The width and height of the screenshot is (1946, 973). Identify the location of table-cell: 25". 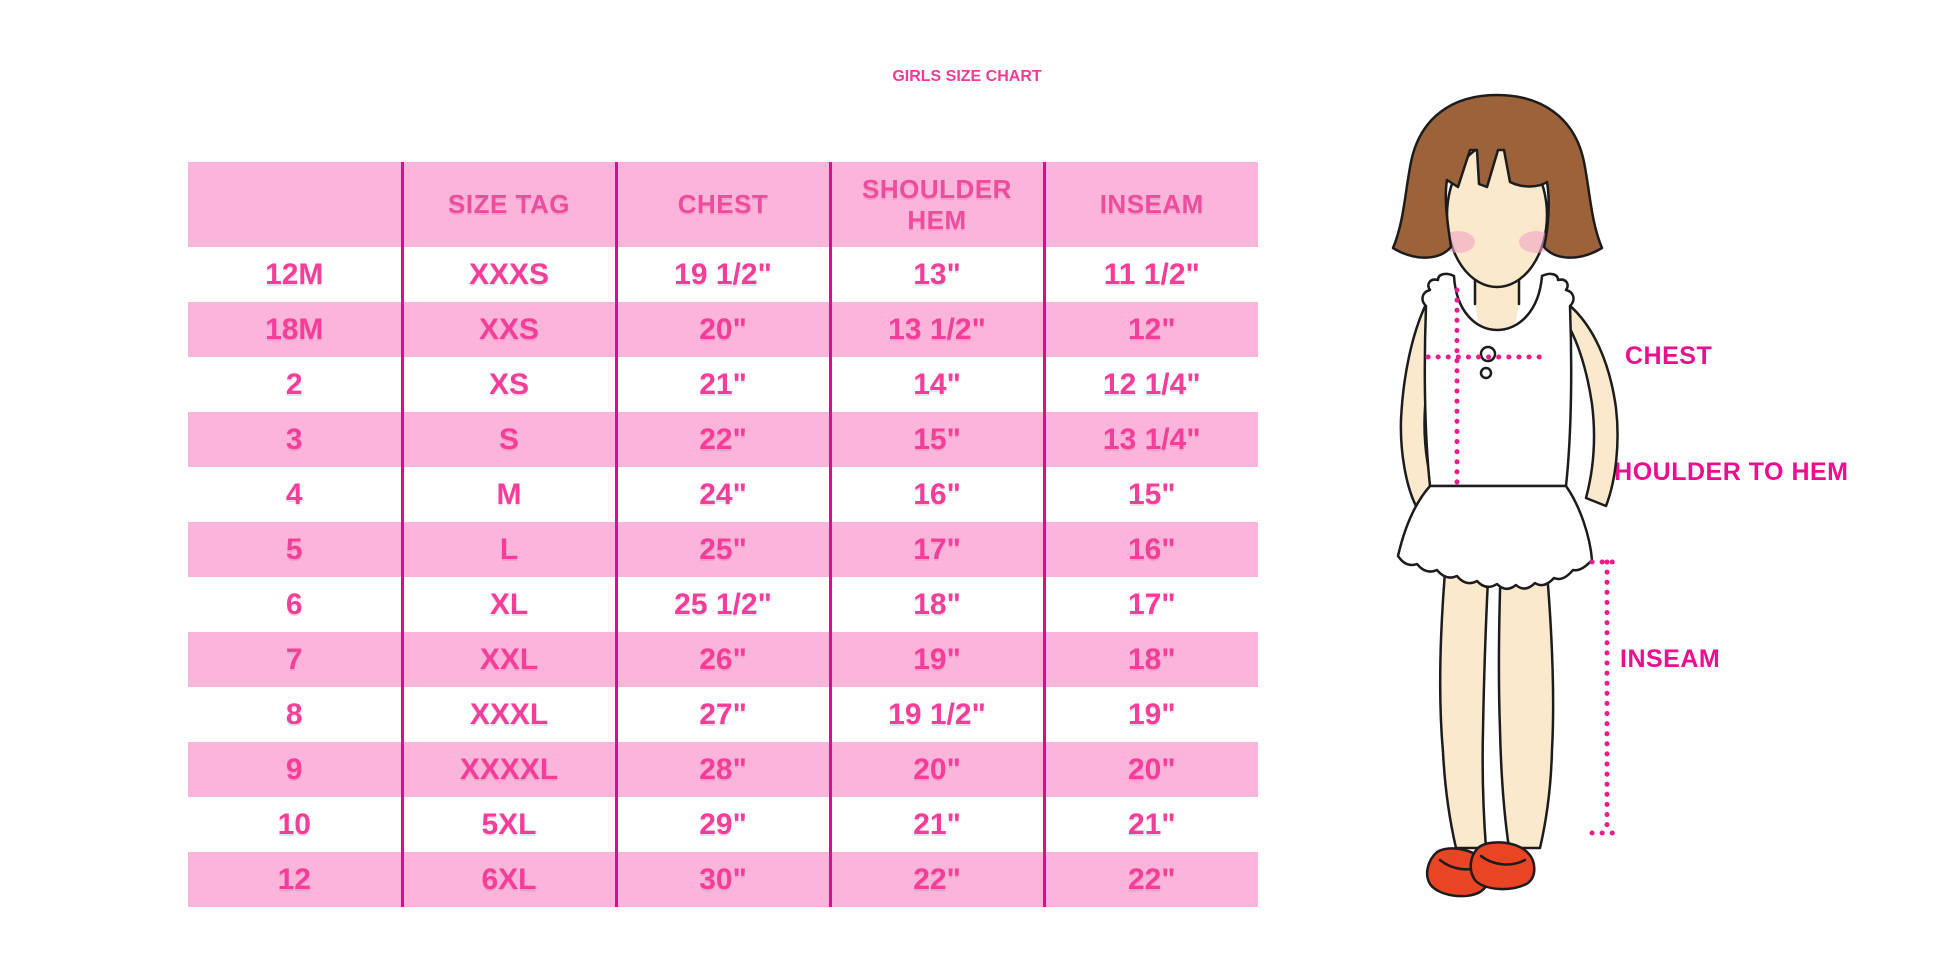
(722, 549).